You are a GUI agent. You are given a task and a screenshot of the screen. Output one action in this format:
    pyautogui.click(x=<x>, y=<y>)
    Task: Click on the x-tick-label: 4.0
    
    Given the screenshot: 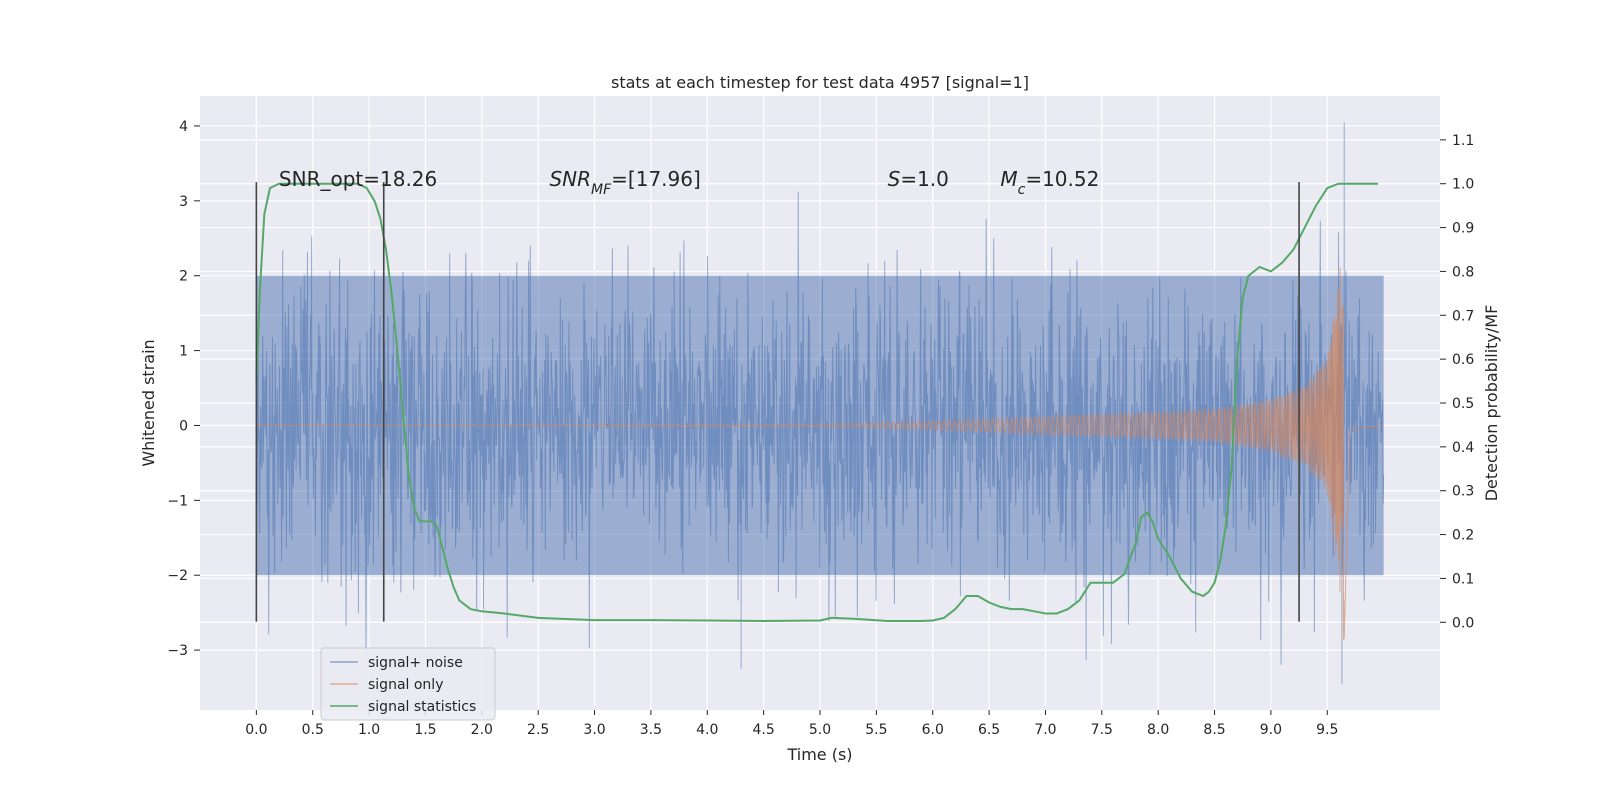 What is the action you would take?
    pyautogui.click(x=707, y=730)
    